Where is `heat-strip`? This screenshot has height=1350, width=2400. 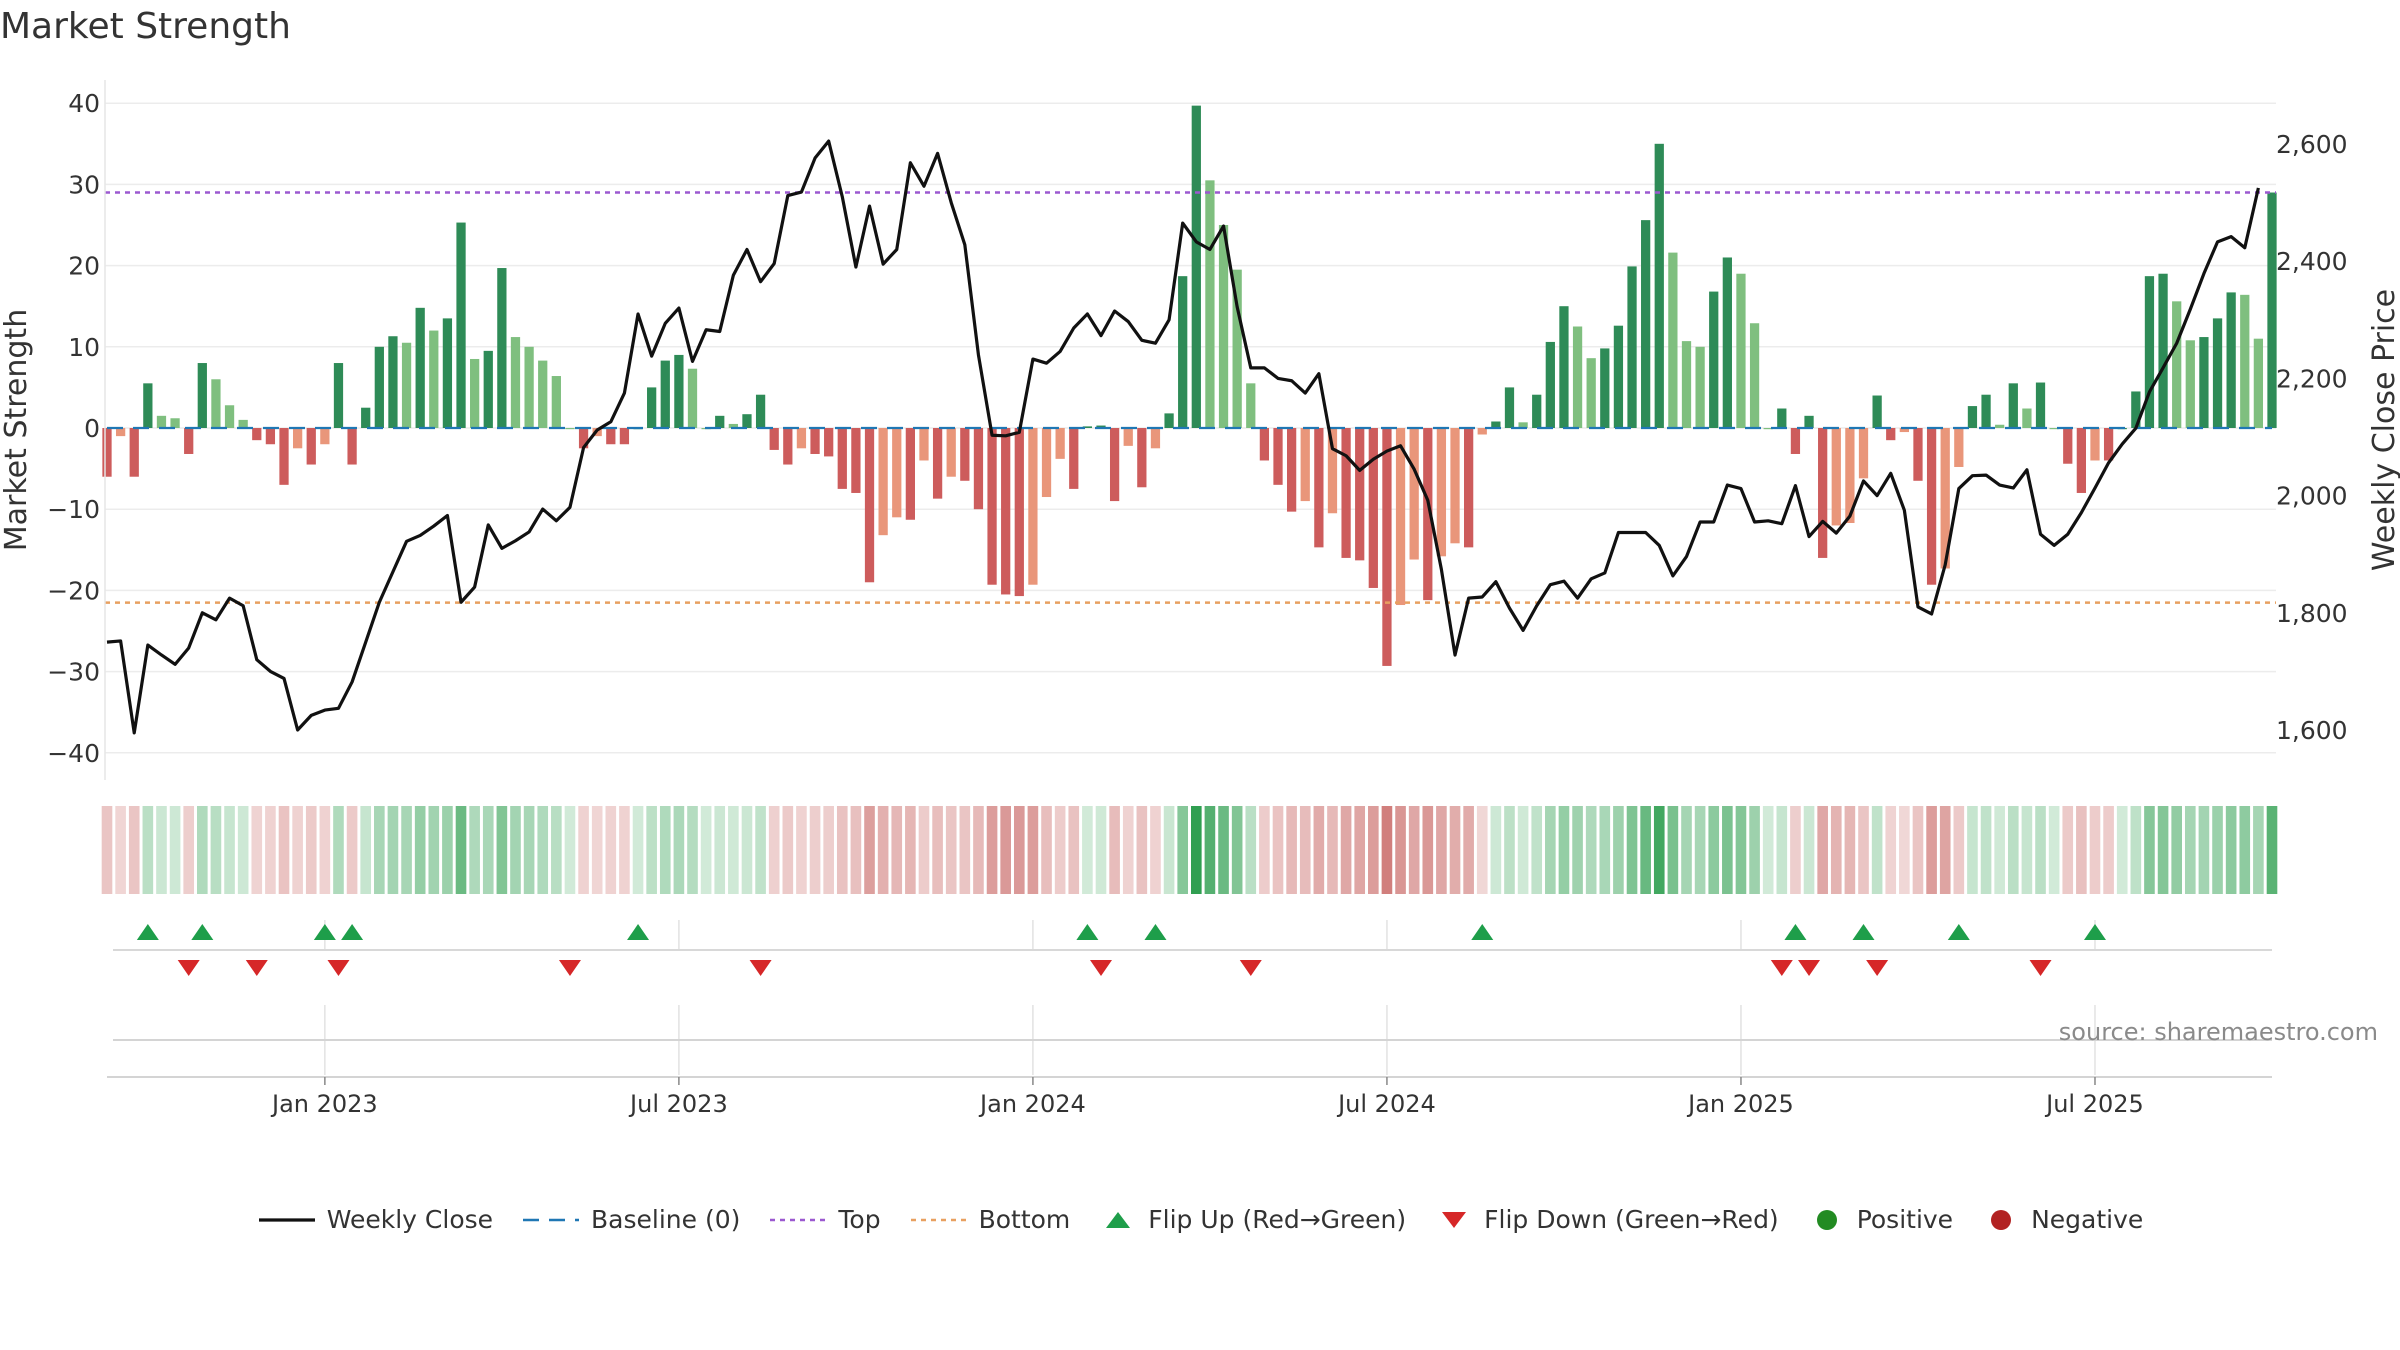
heat-strip is located at coordinates (1189, 850).